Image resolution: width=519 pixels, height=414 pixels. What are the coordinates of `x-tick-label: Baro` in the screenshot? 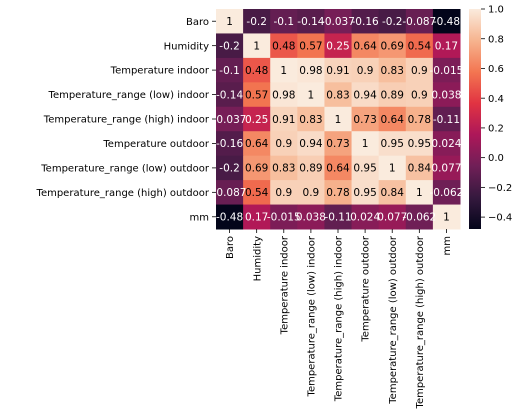 It's located at (230, 247).